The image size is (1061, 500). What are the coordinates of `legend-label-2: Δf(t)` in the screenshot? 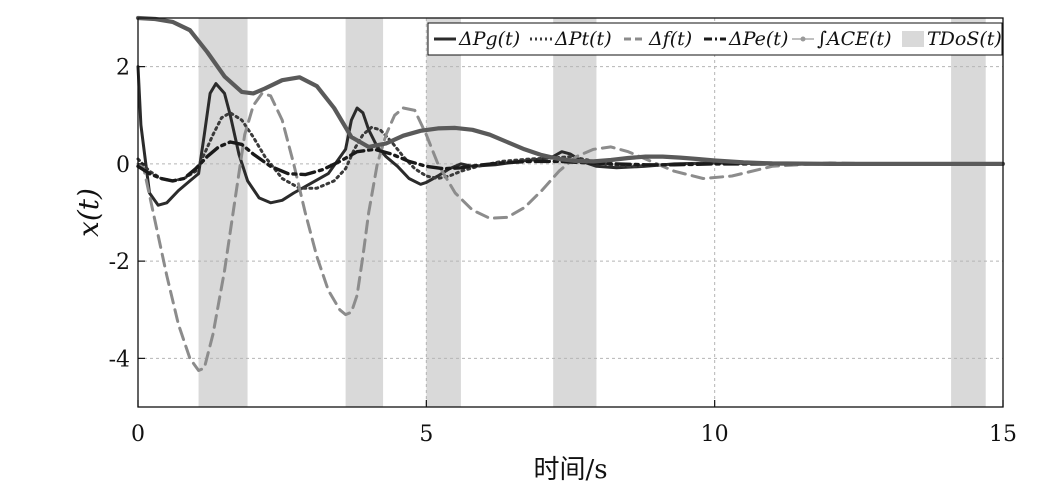 It's located at (670, 39).